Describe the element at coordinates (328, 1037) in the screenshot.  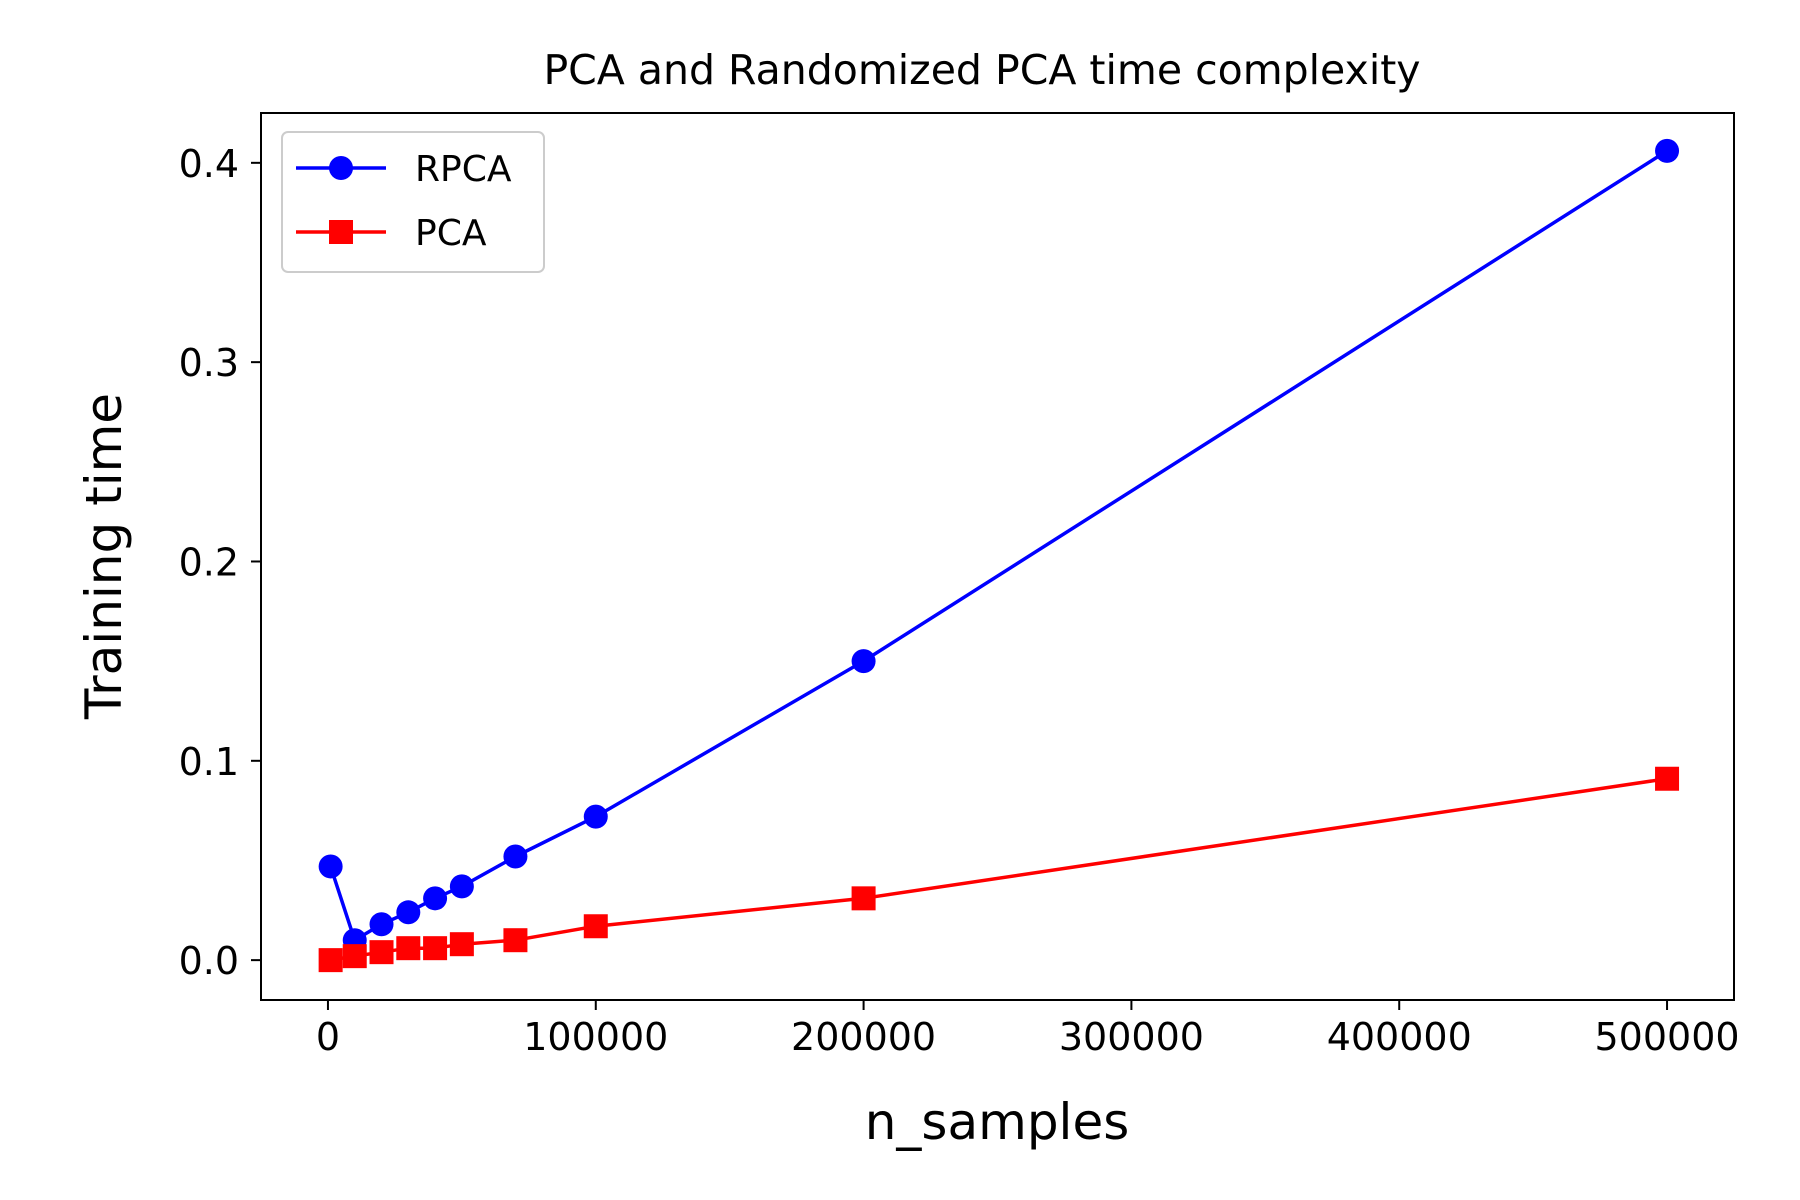
I see `x-tick-label: 0` at that location.